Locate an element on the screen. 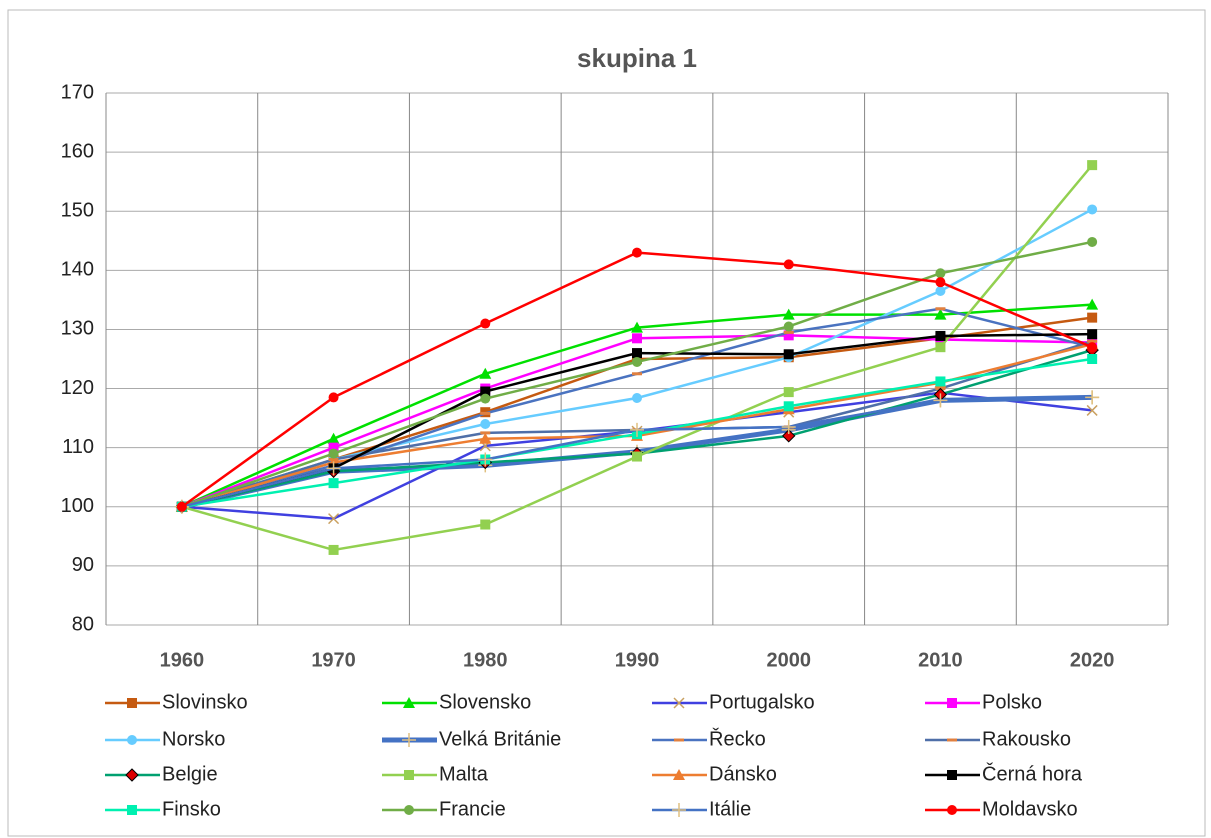  y-tick-label: 130 is located at coordinates (77, 329).